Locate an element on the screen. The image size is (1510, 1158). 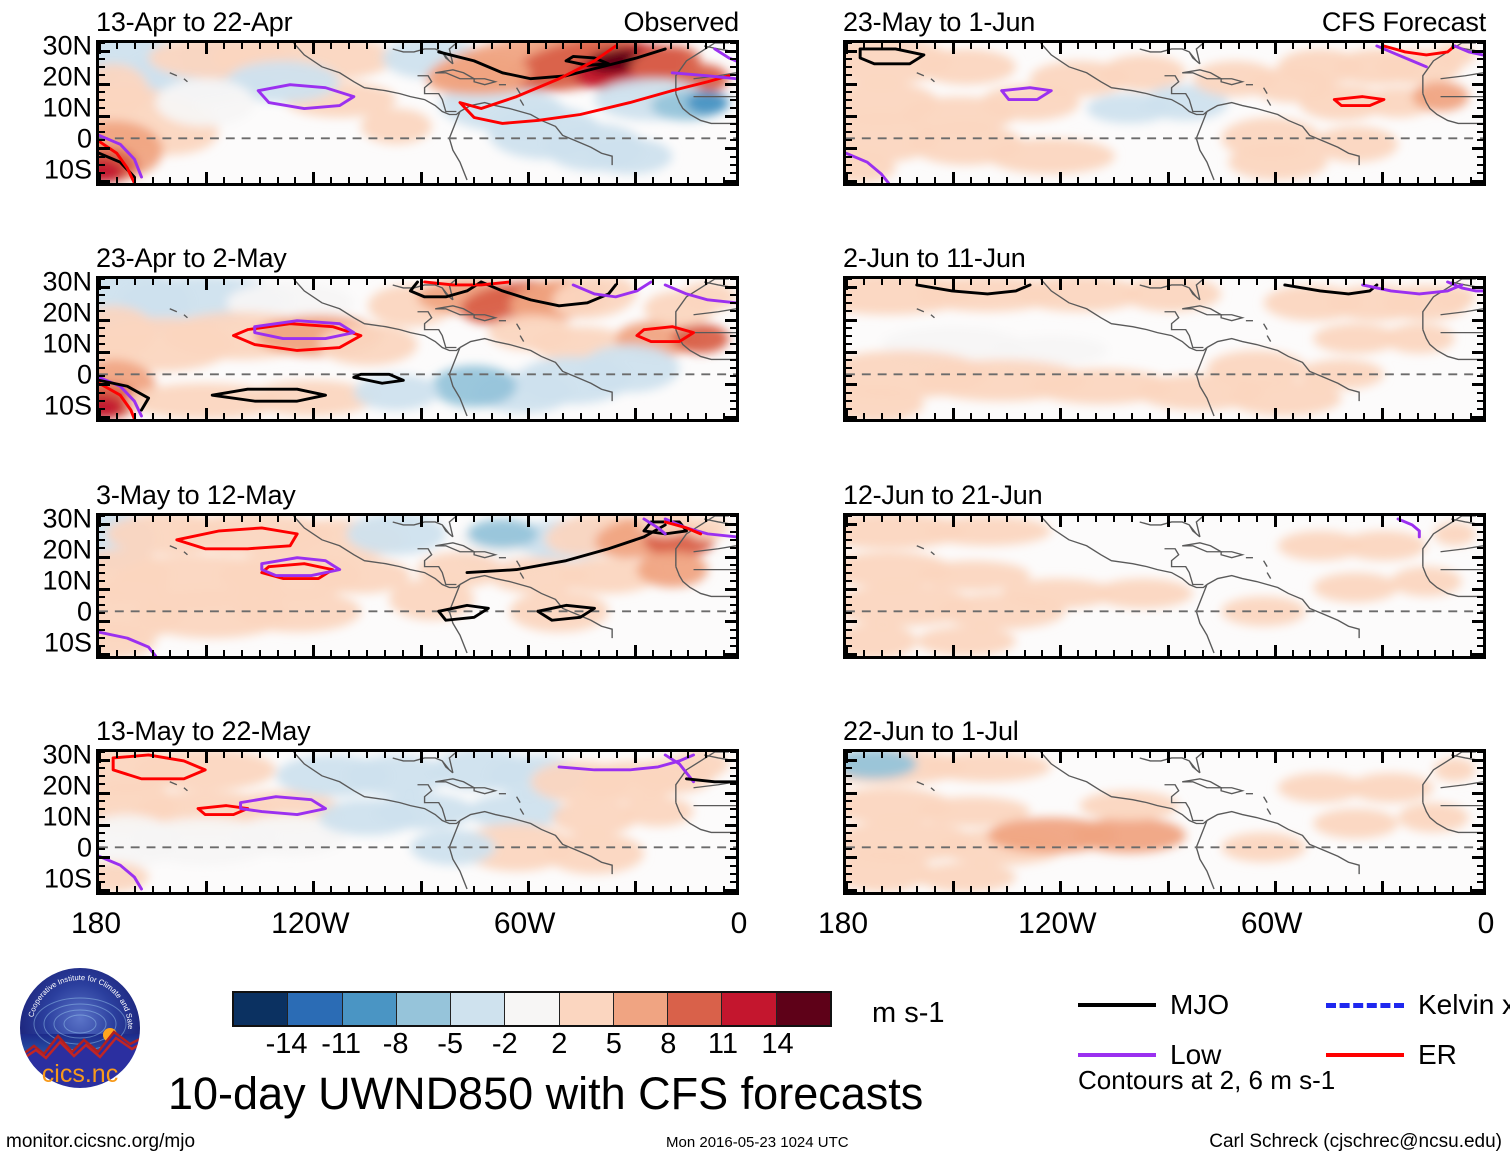
colorbar-tick-label: 5 is located at coordinates (613, 1044).